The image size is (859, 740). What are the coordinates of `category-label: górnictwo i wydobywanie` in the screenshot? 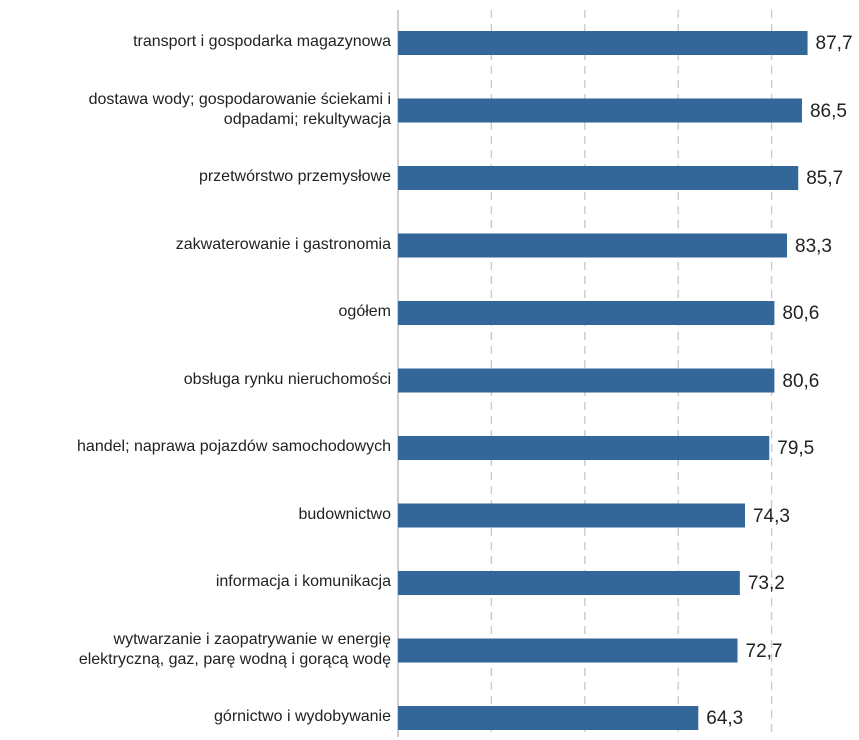 It's located at (196, 717).